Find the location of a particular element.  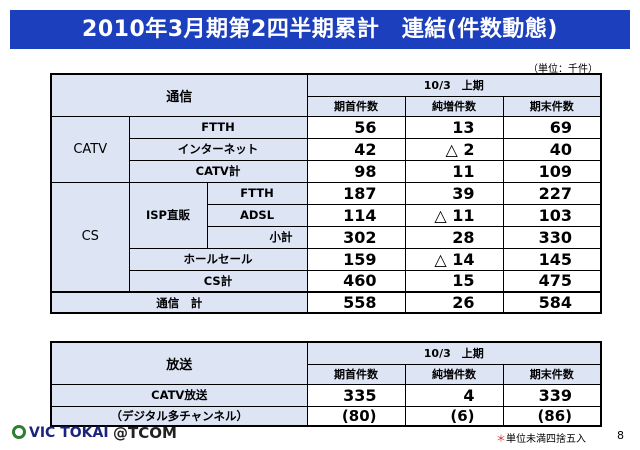

cell: 114 is located at coordinates (356, 215).